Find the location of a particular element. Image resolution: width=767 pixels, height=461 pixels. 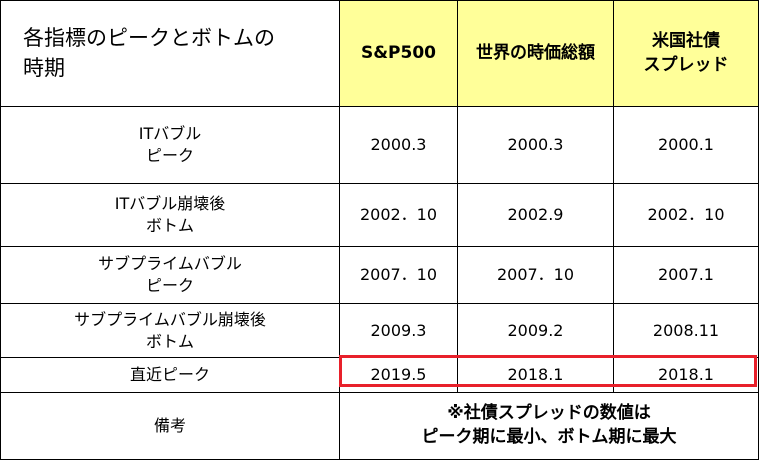

table-cell: 2009.3 is located at coordinates (398, 330).